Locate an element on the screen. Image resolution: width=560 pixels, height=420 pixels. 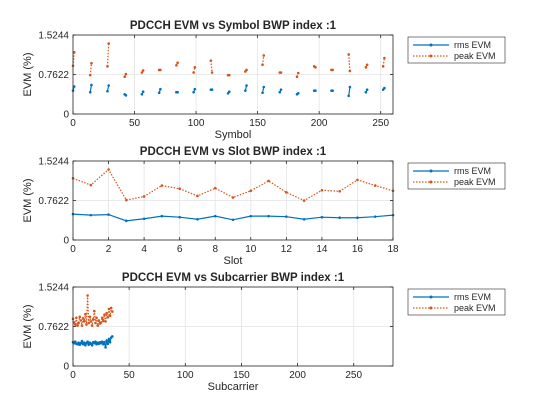
legend-label-peak: peak EVM is located at coordinates (475, 56).